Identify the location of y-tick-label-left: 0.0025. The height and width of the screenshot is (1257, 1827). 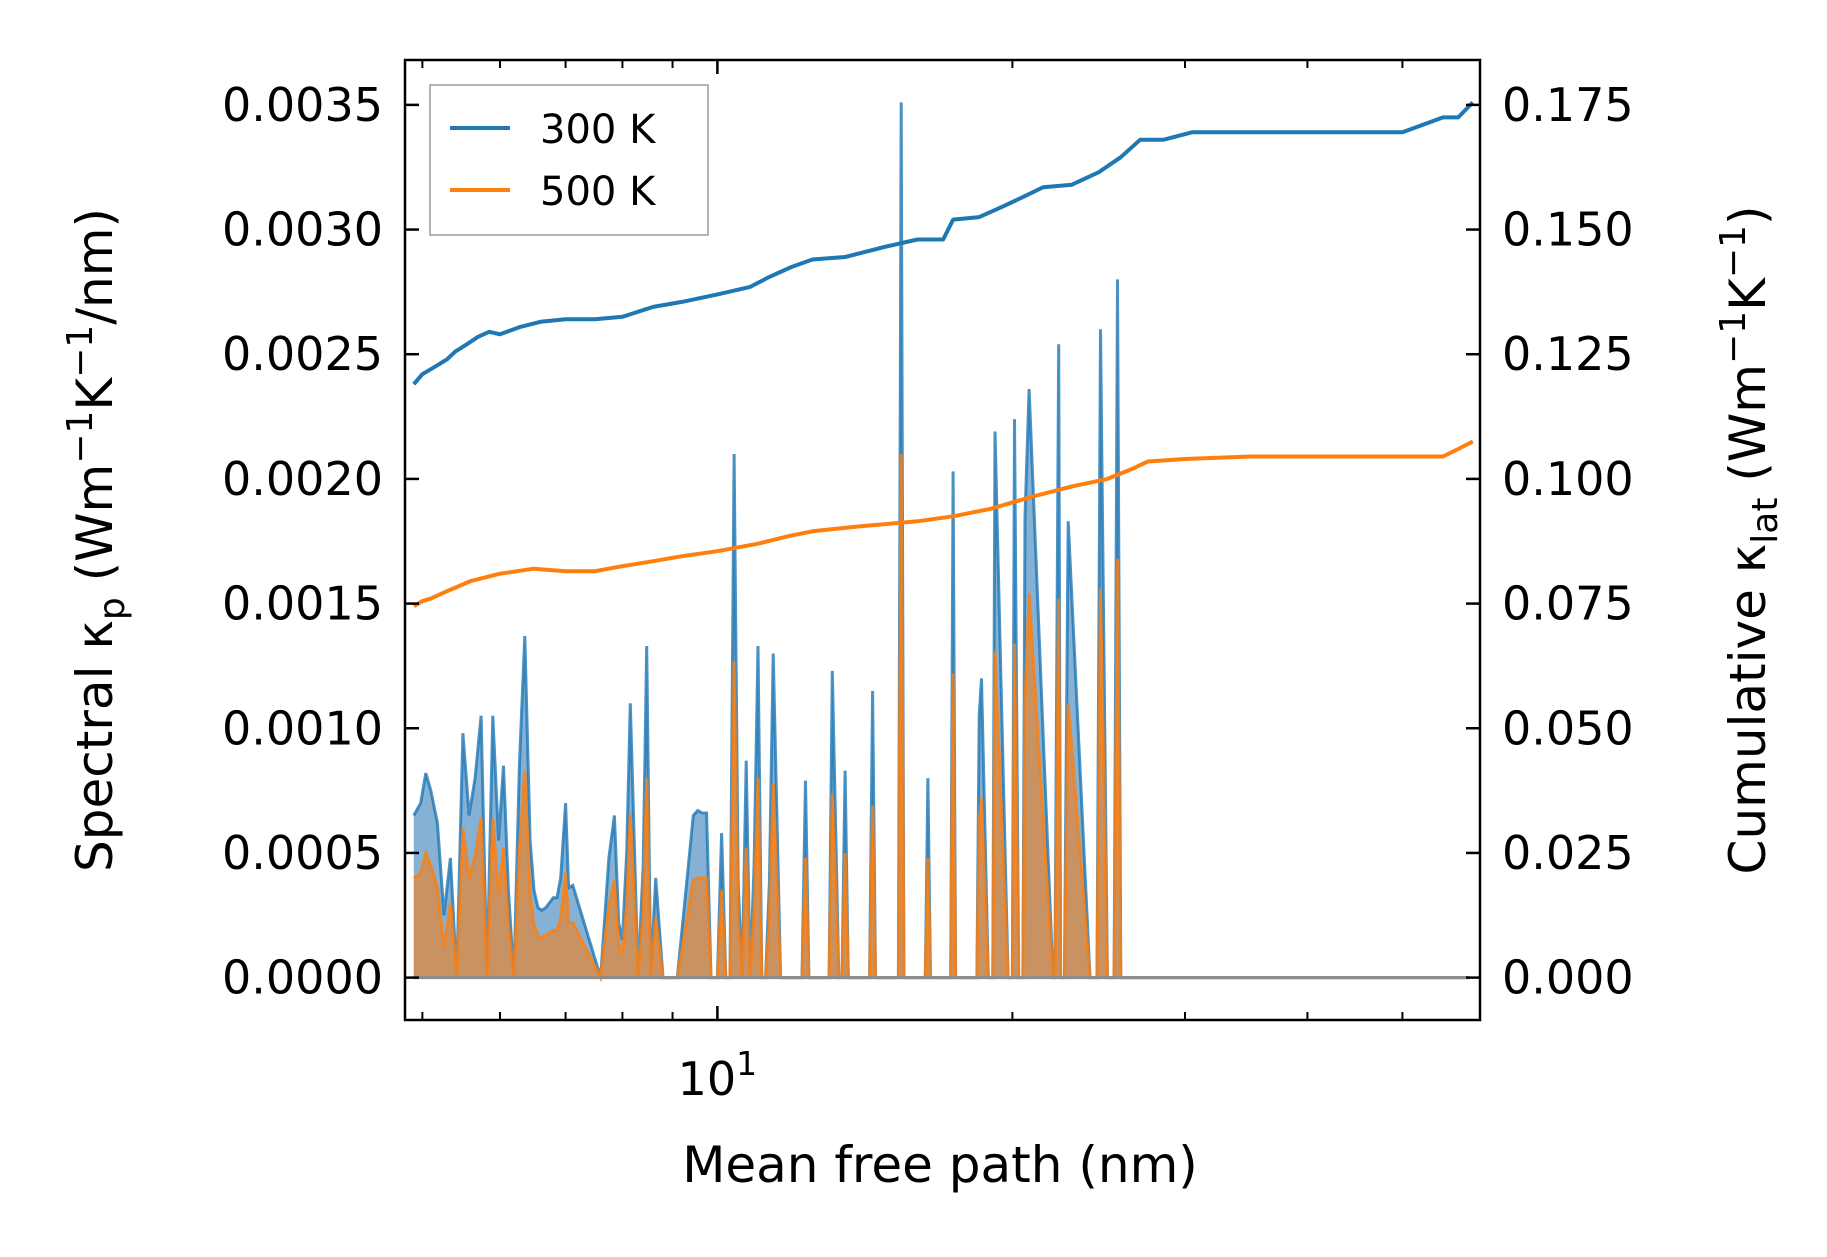
(302, 354).